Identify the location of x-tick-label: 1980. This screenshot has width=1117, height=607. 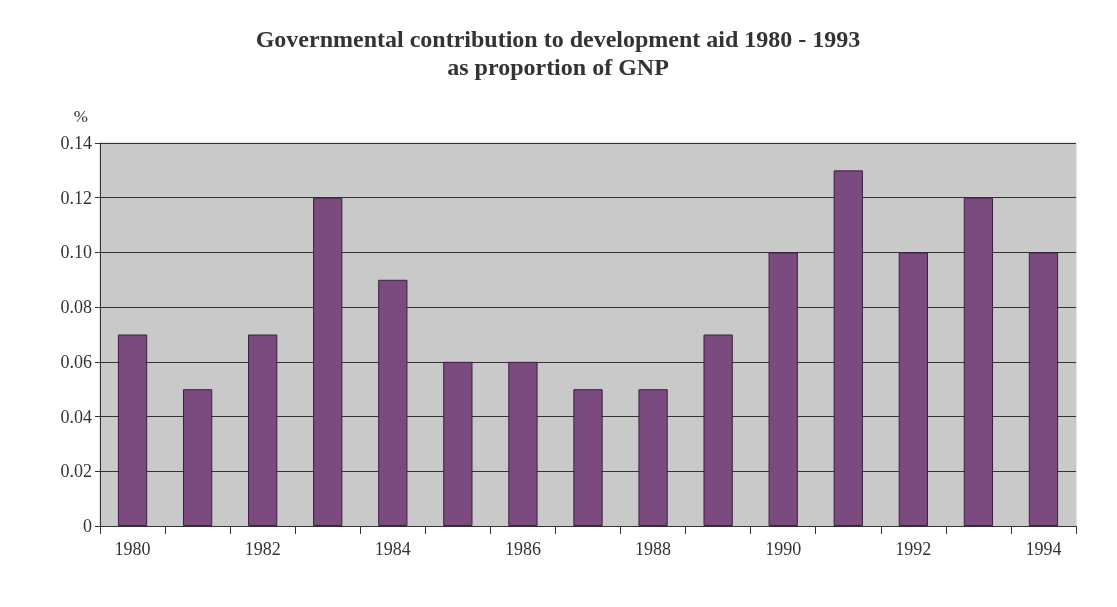
(132, 549).